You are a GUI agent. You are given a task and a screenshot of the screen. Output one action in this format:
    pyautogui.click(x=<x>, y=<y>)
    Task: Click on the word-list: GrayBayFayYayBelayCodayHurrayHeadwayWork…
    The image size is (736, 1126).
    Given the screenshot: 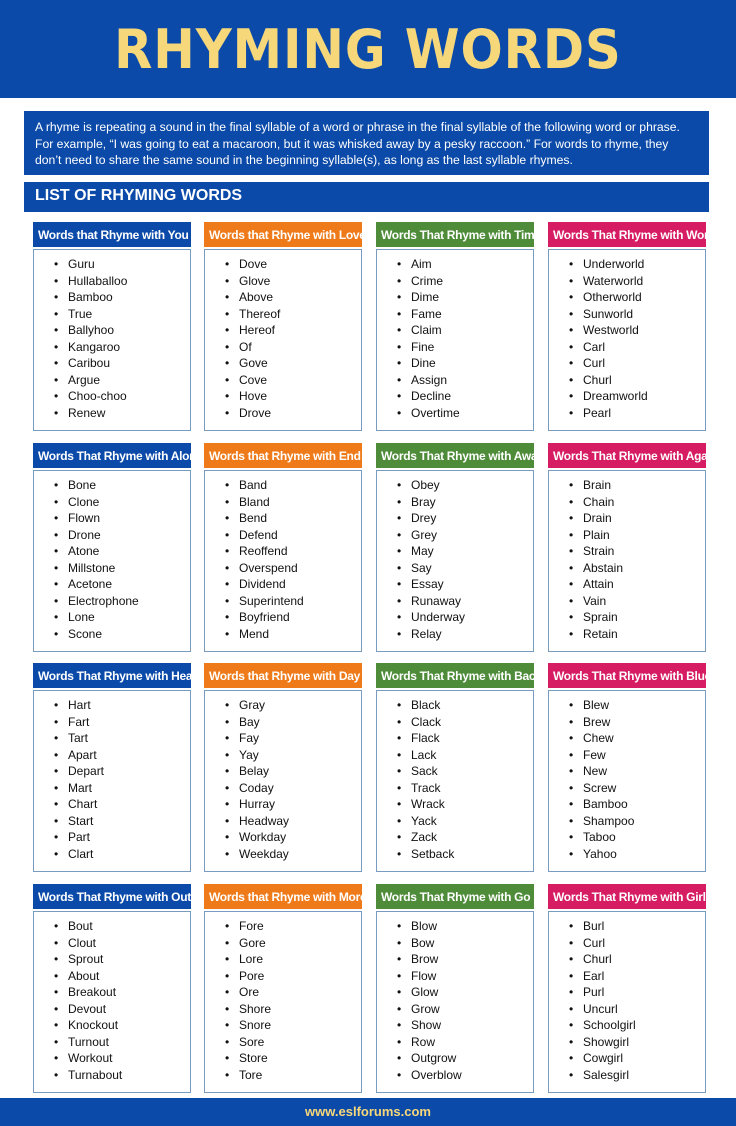 What is the action you would take?
    pyautogui.click(x=283, y=781)
    